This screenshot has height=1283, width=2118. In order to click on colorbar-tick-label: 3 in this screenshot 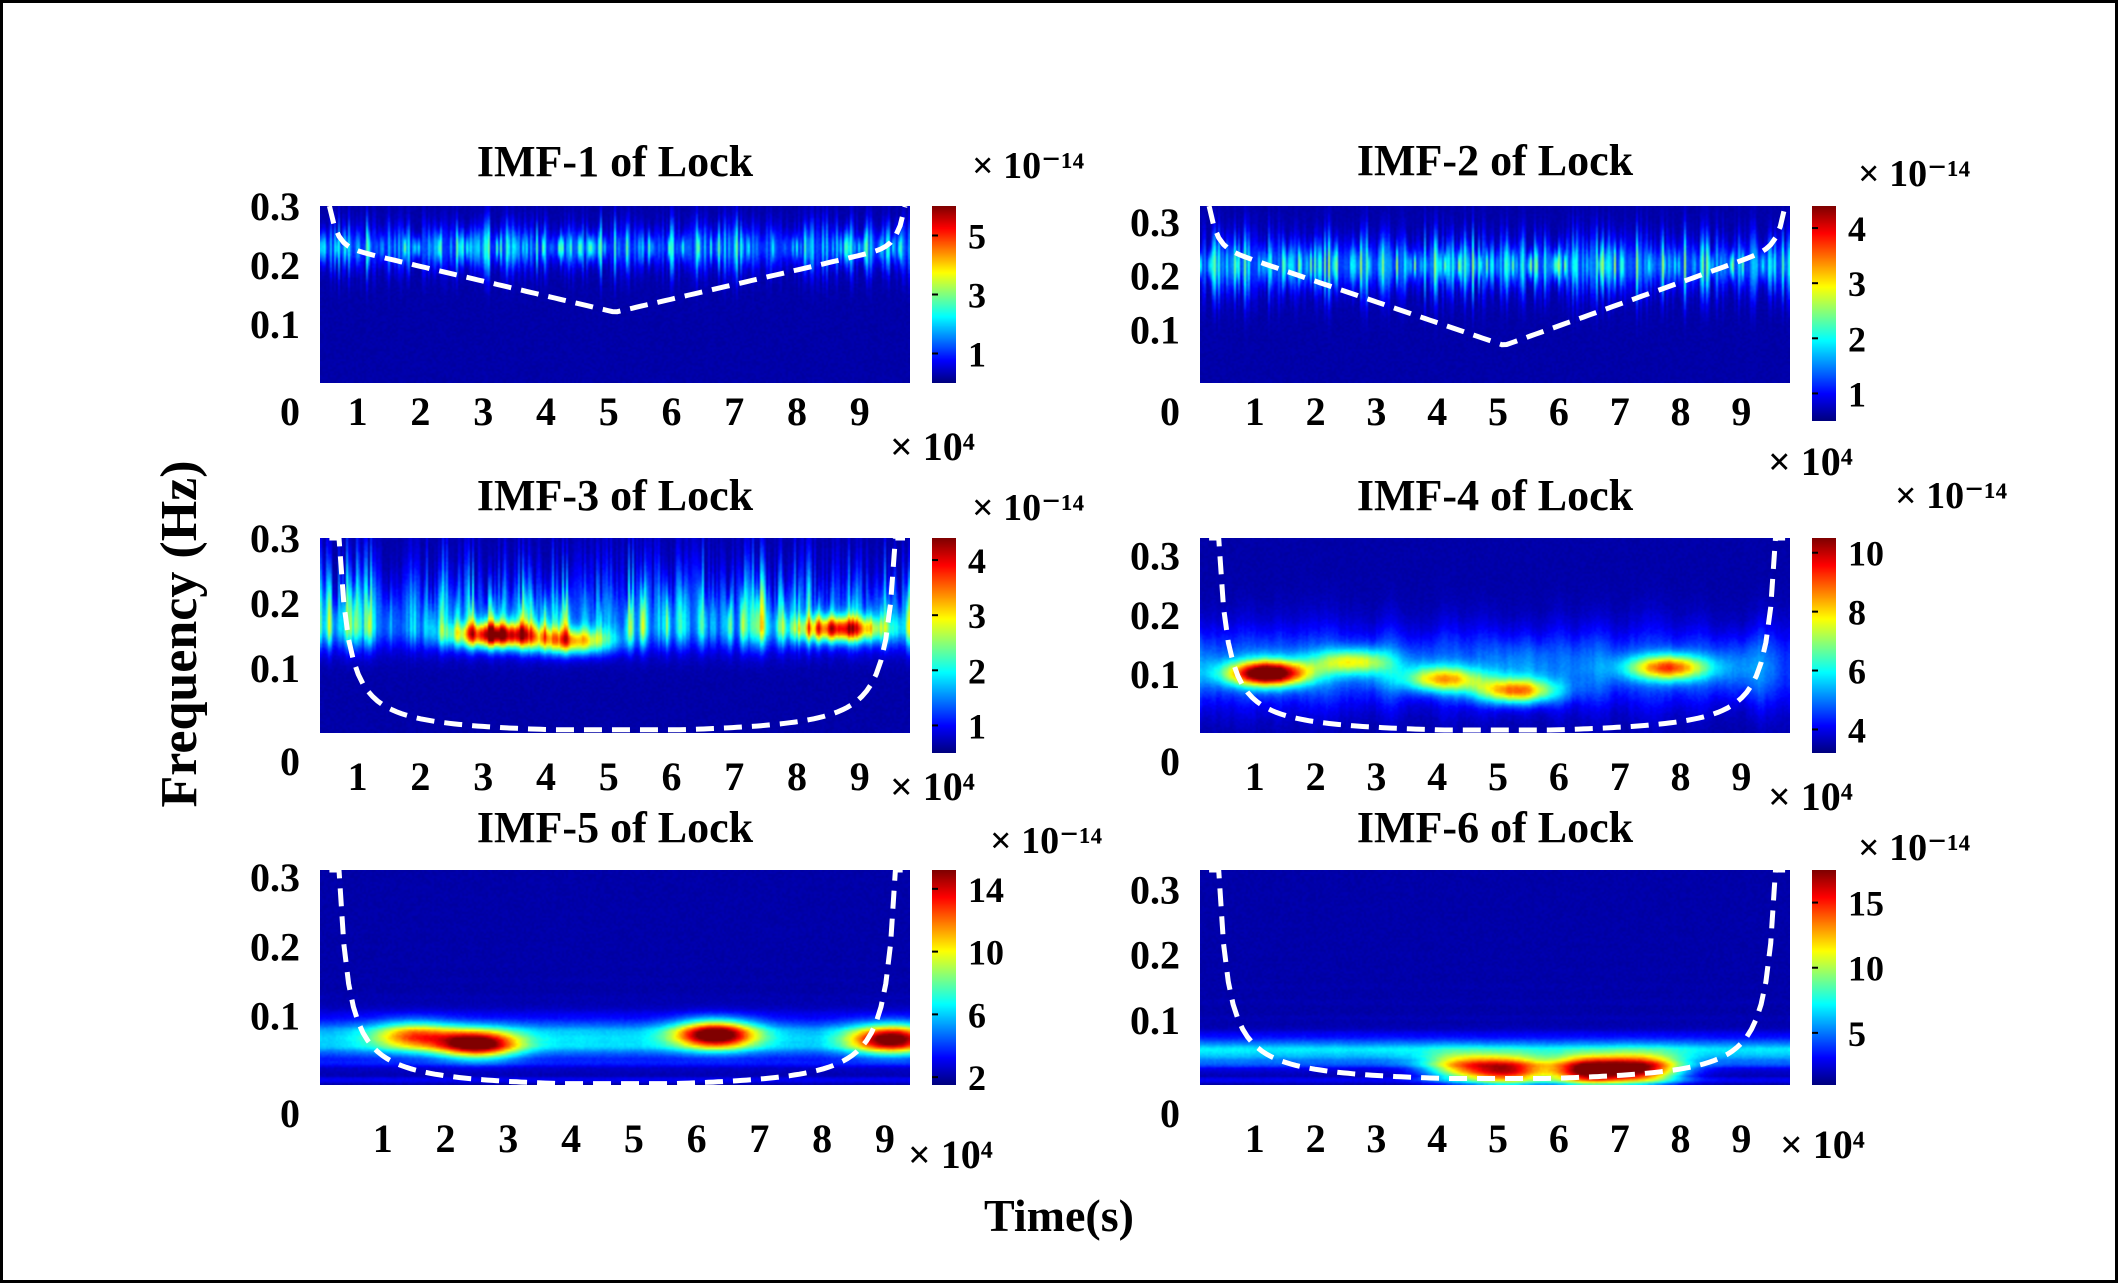, I will do `click(1857, 284)`.